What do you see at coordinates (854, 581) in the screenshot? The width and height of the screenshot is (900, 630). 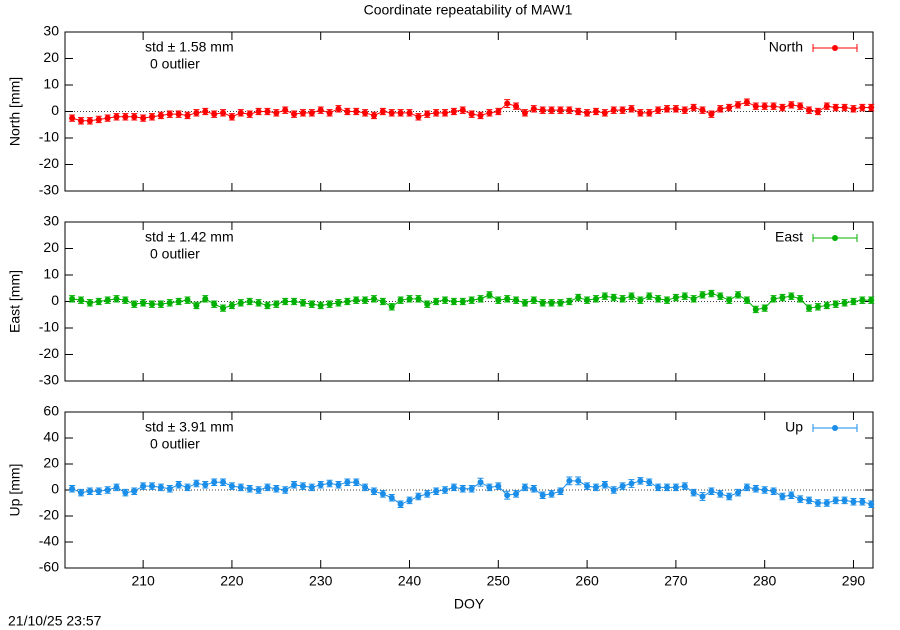 I see `x-tick-label: 290` at bounding box center [854, 581].